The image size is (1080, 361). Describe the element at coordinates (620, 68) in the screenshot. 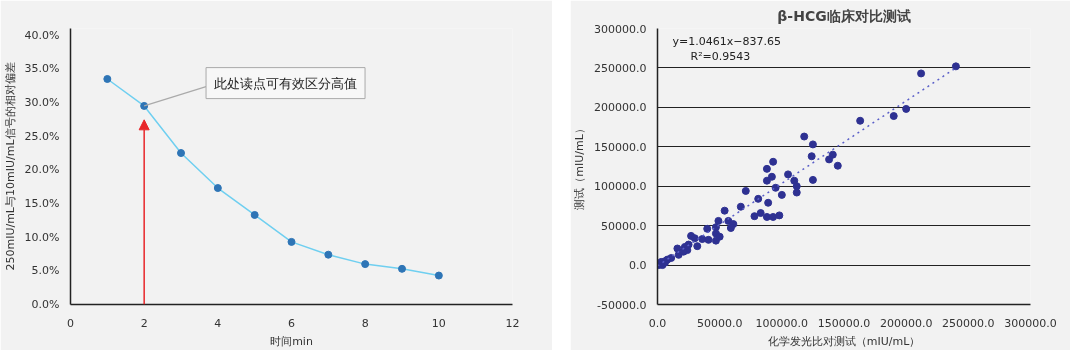

I see `y-tick-label: 250000.0` at that location.